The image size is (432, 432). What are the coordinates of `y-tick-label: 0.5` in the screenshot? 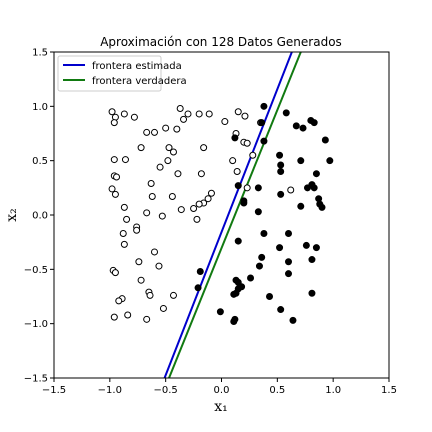 It's located at (40, 161).